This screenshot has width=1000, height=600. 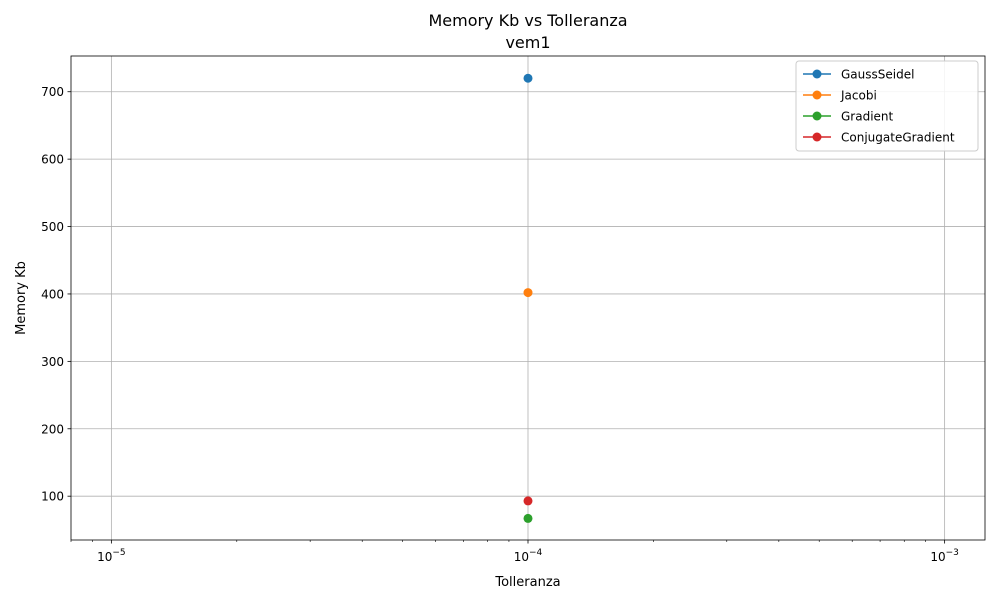 I want to click on y-tick-label: 200, so click(x=52, y=429).